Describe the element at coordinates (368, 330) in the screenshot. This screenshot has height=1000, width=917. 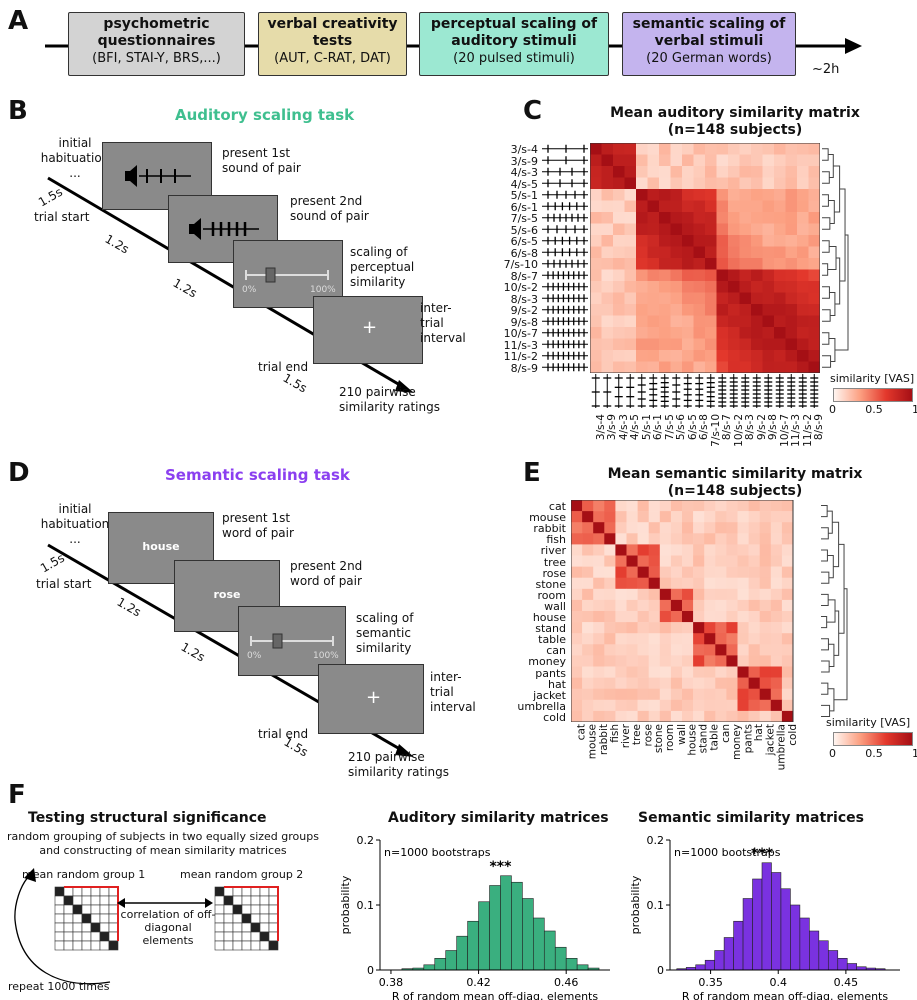
I see `iti-screen: +` at that location.